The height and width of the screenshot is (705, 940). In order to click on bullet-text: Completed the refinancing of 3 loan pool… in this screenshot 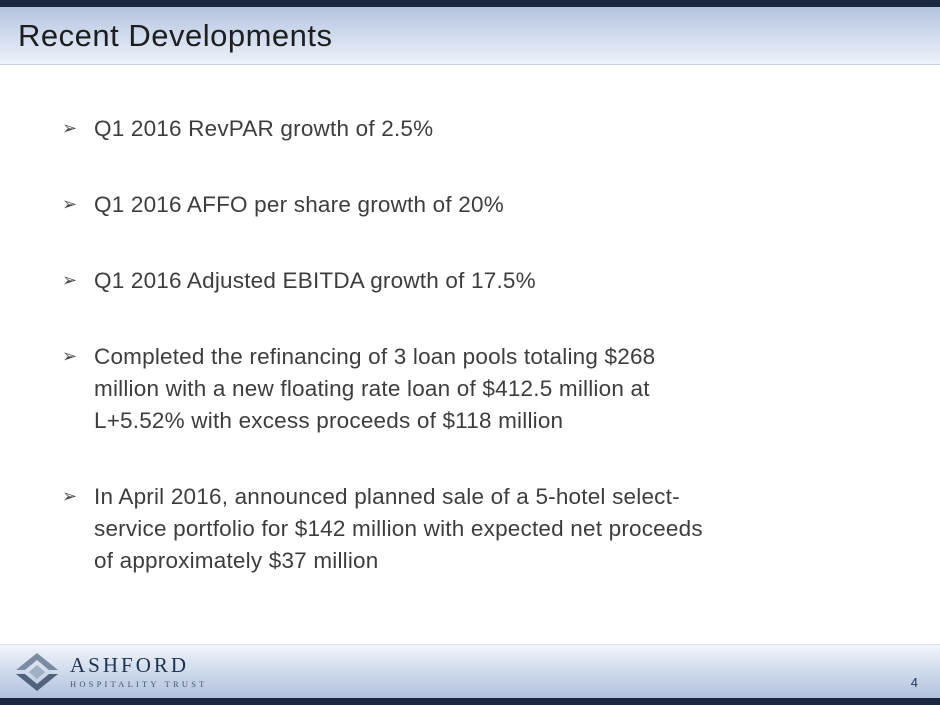, I will do `click(375, 388)`.